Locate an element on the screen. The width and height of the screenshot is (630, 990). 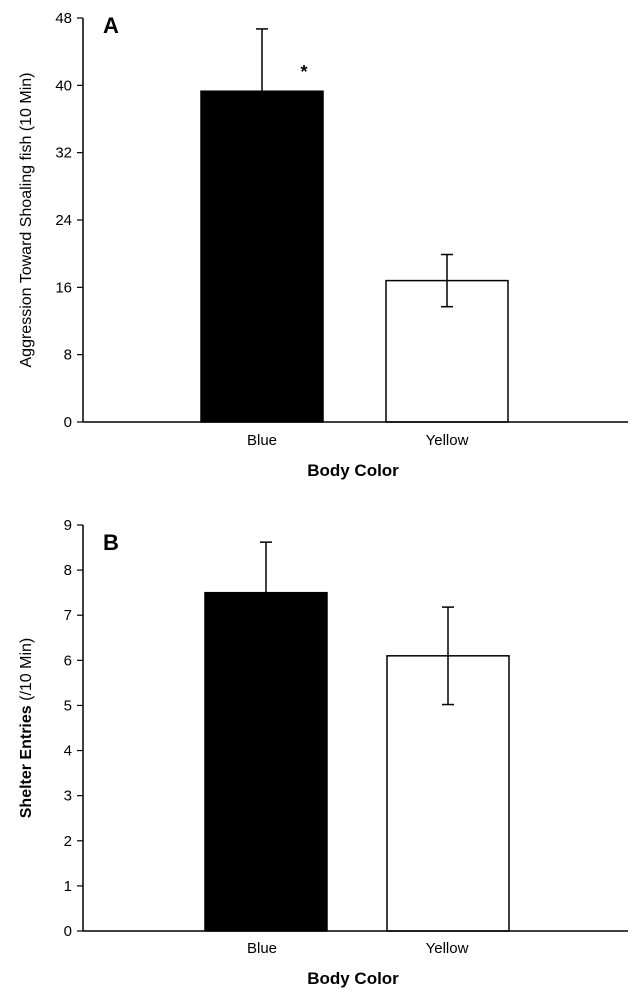
panel-b-bar-blue is located at coordinates (266, 761).